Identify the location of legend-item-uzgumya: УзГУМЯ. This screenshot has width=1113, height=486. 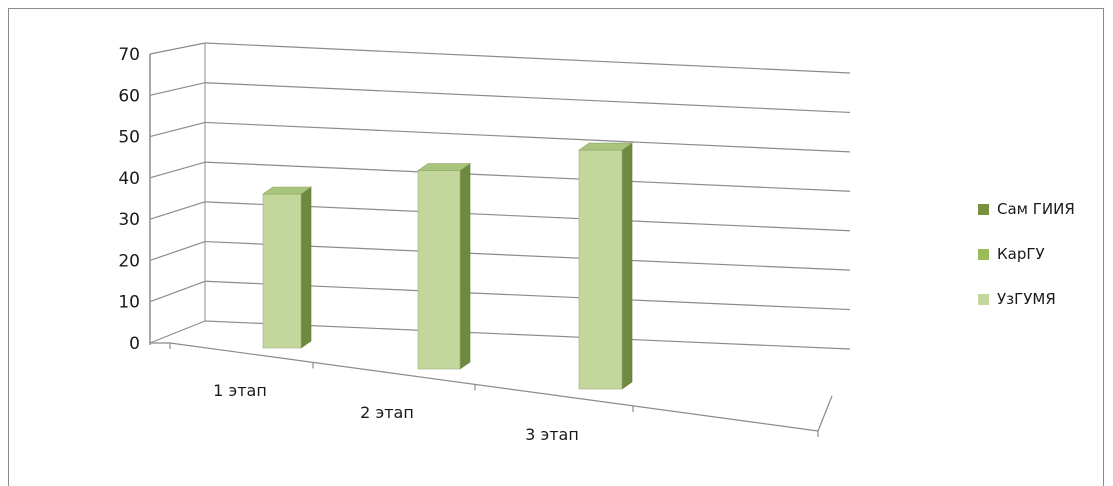
(1043, 299).